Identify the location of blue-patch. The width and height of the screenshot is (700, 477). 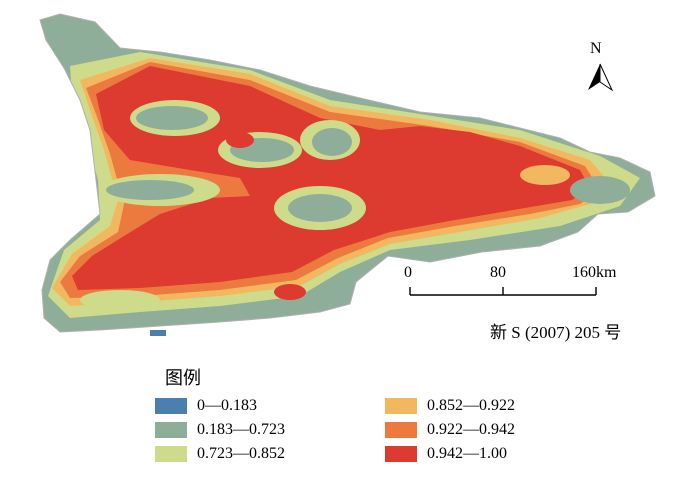
(158, 333).